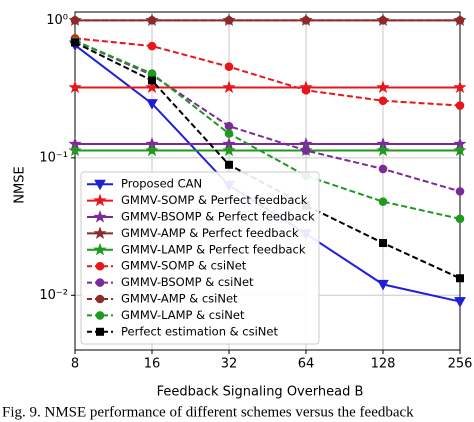 Image resolution: width=474 pixels, height=422 pixels. What do you see at coordinates (306, 364) in the screenshot?
I see `x-tick-label: 64` at bounding box center [306, 364].